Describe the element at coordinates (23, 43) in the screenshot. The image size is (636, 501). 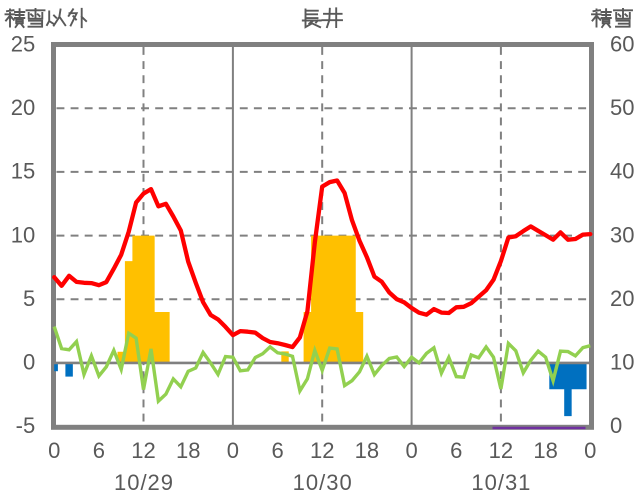
I see `svg-text: 25` at that location.